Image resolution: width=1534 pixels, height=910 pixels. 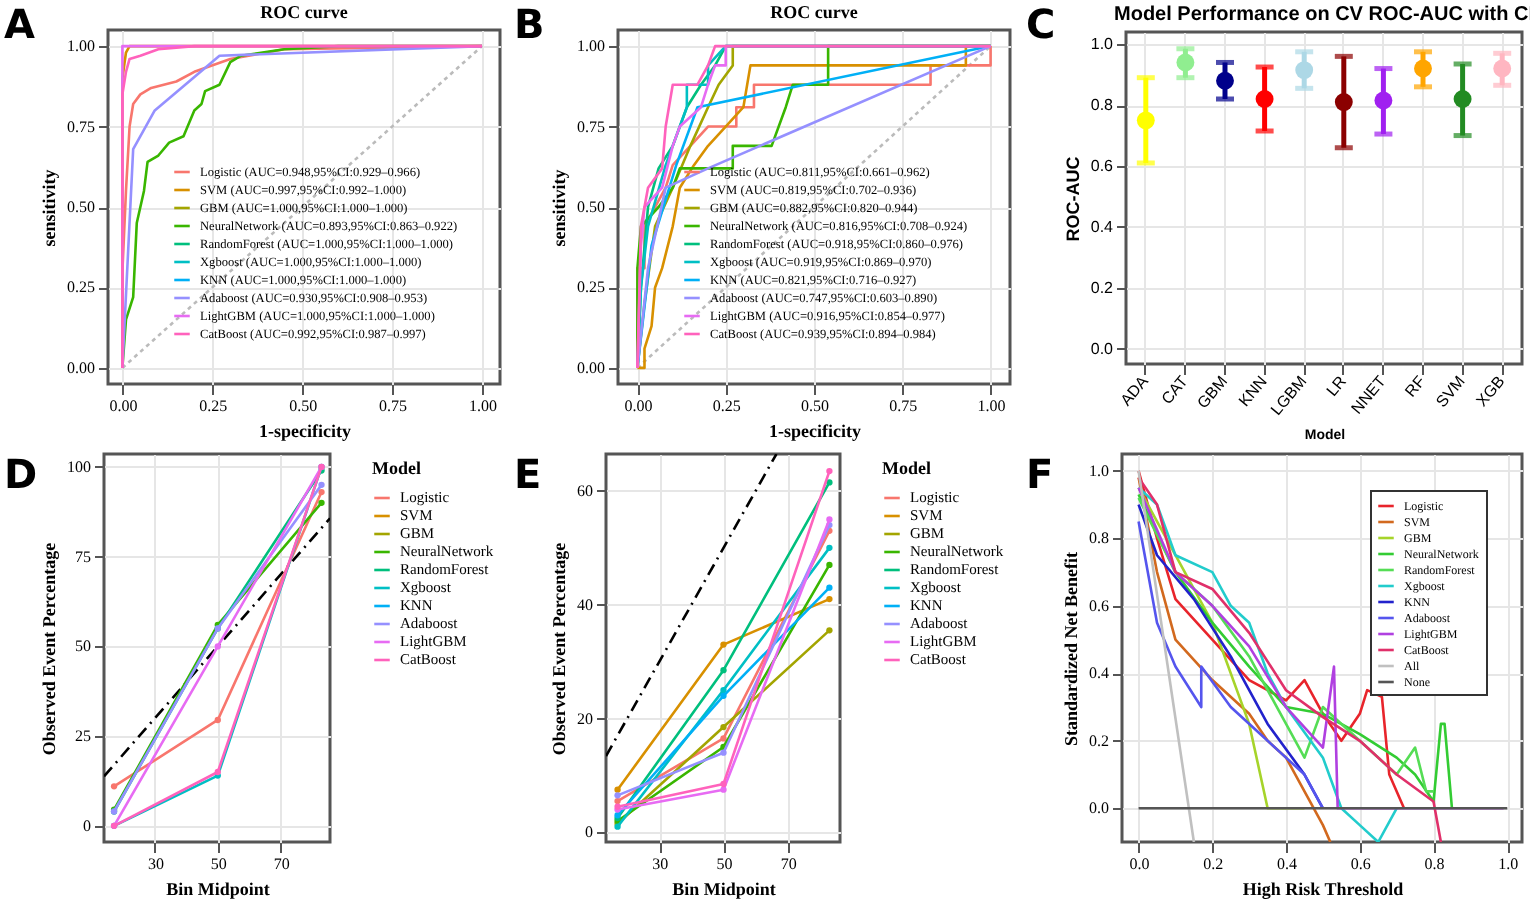 What do you see at coordinates (1072, 198) in the screenshot?
I see `y-axis-title: ROC-AUC` at bounding box center [1072, 198].